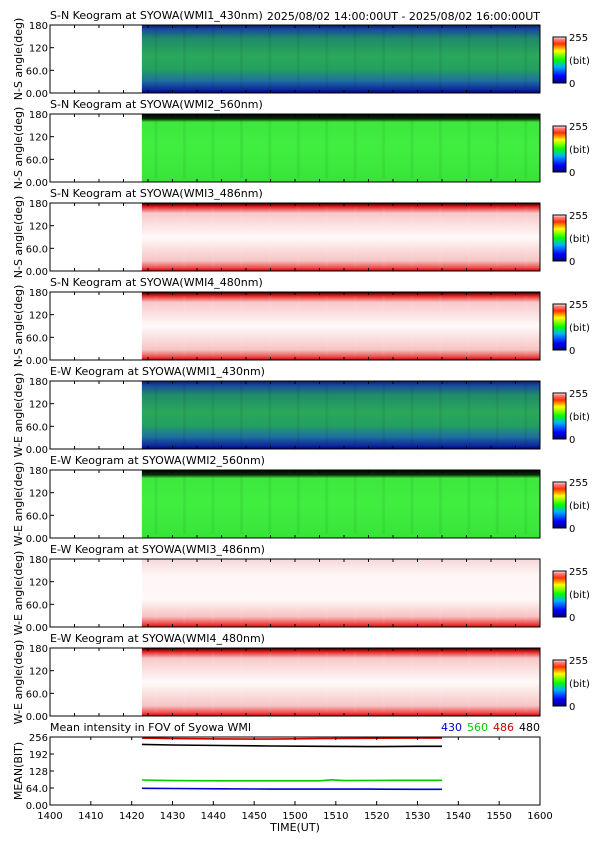  I want to click on y-tick-label: 192, so click(38, 755).